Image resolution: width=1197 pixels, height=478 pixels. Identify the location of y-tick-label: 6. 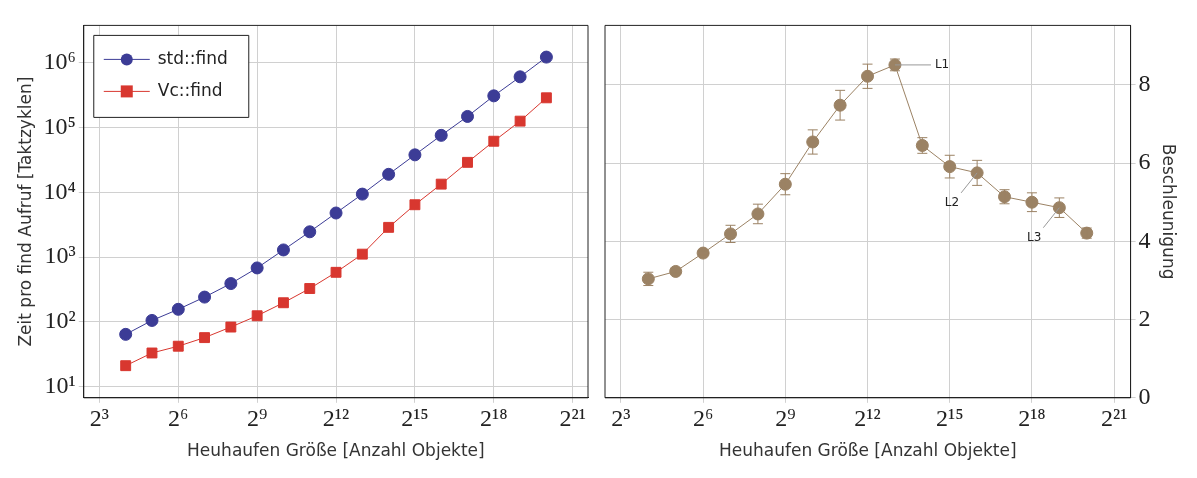
(1144, 161).